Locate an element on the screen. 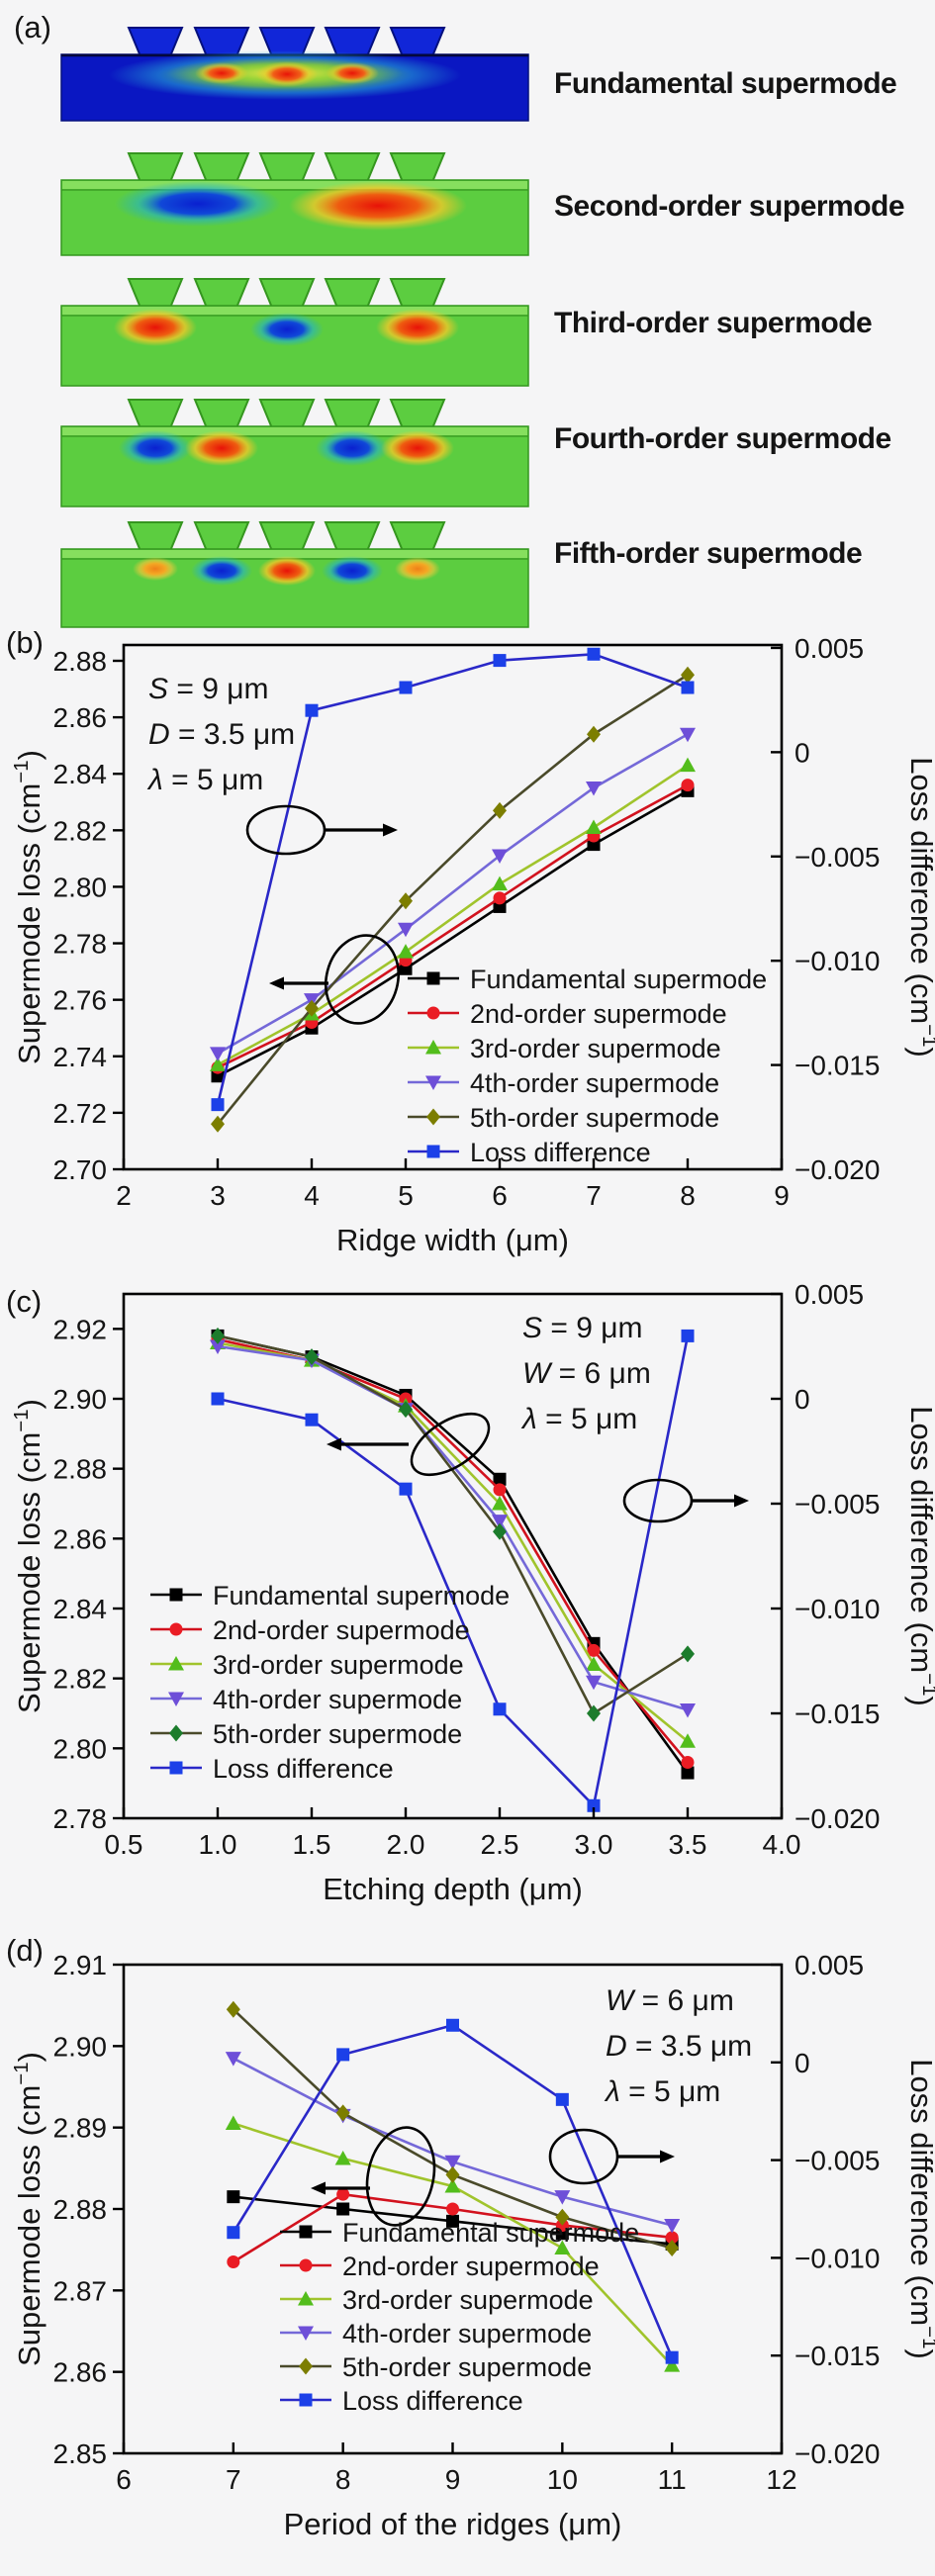  series-markers-3rd-order-supermode is located at coordinates (453, 914).